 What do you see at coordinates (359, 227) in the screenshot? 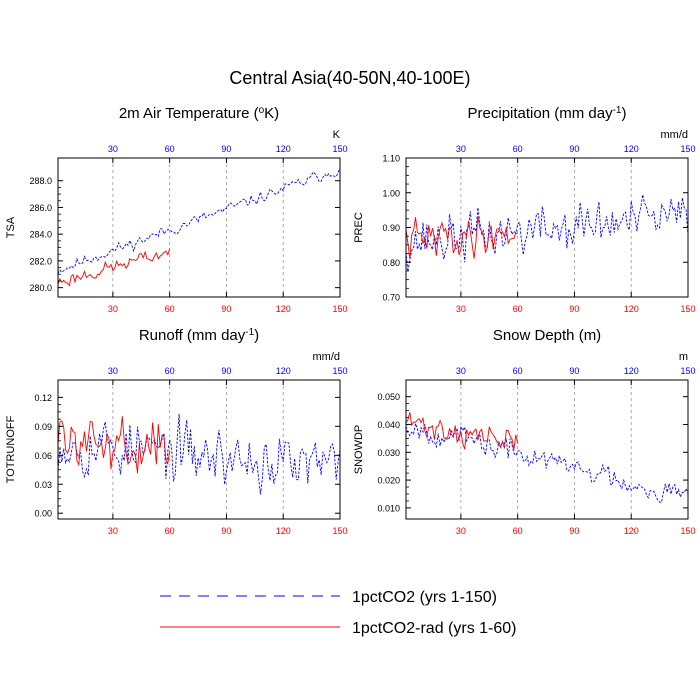
I see `y-axis-label: PREC` at bounding box center [359, 227].